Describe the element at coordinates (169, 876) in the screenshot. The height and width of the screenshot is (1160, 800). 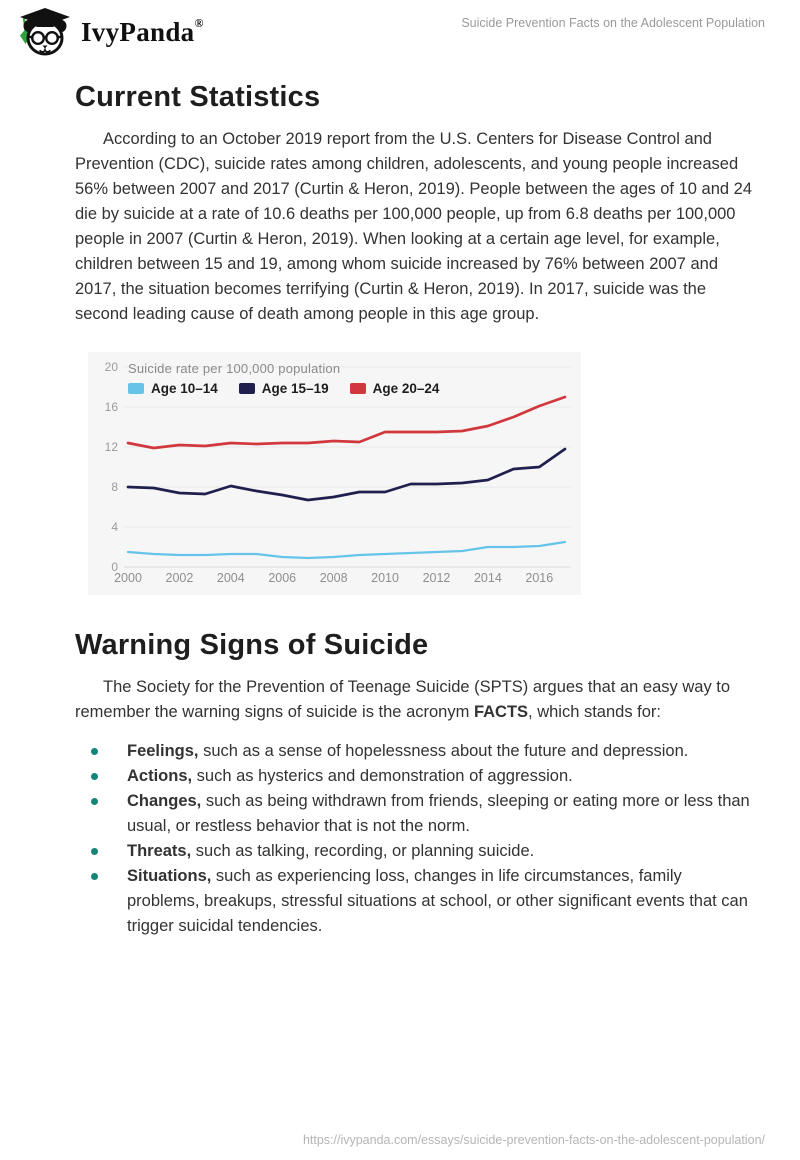
I see `list-term: Situations,` at that location.